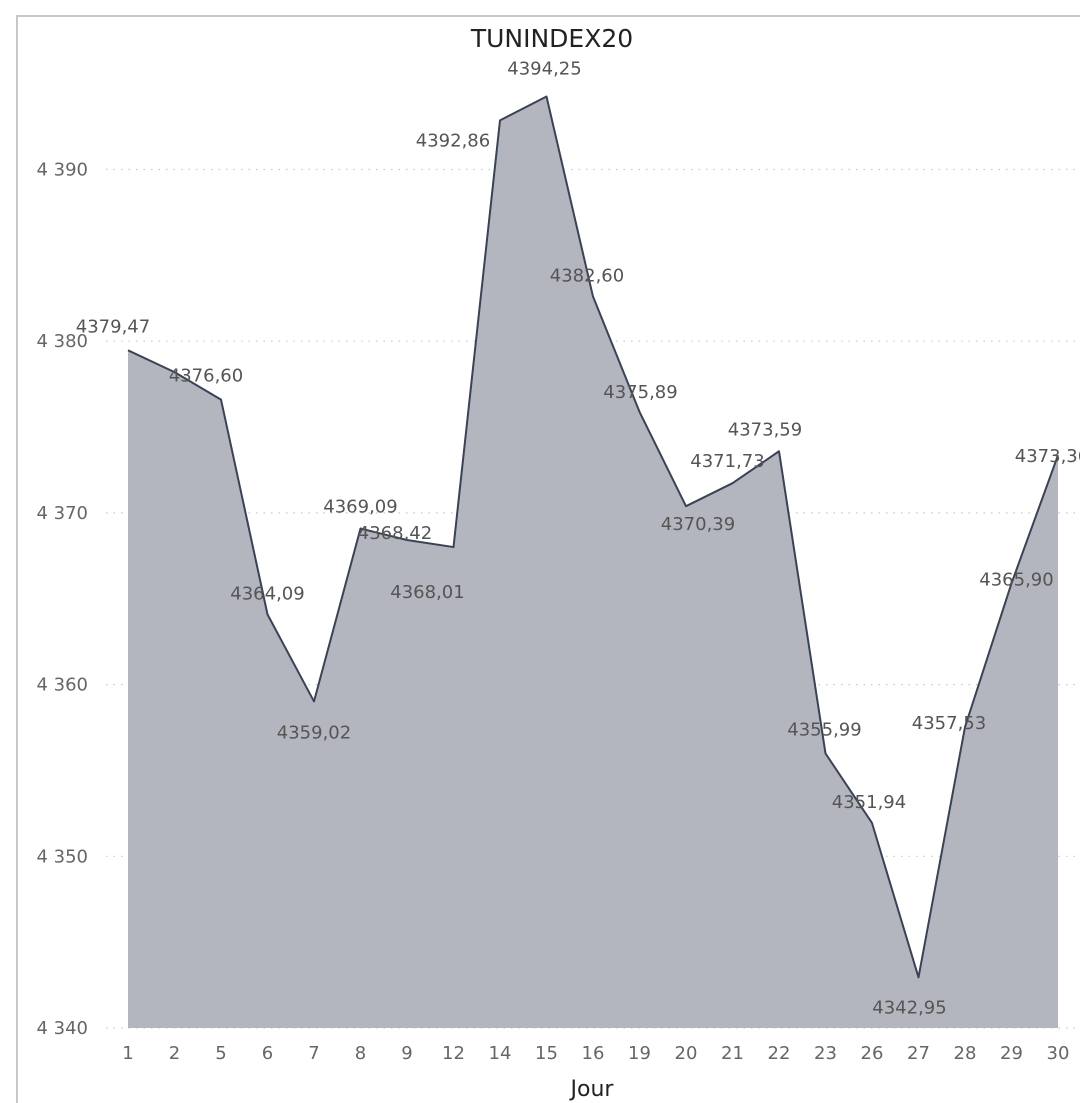 Image resolution: width=1080 pixels, height=1103 pixels. Describe the element at coordinates (62, 513) in the screenshot. I see `y-tick-label: 4 370` at that location.